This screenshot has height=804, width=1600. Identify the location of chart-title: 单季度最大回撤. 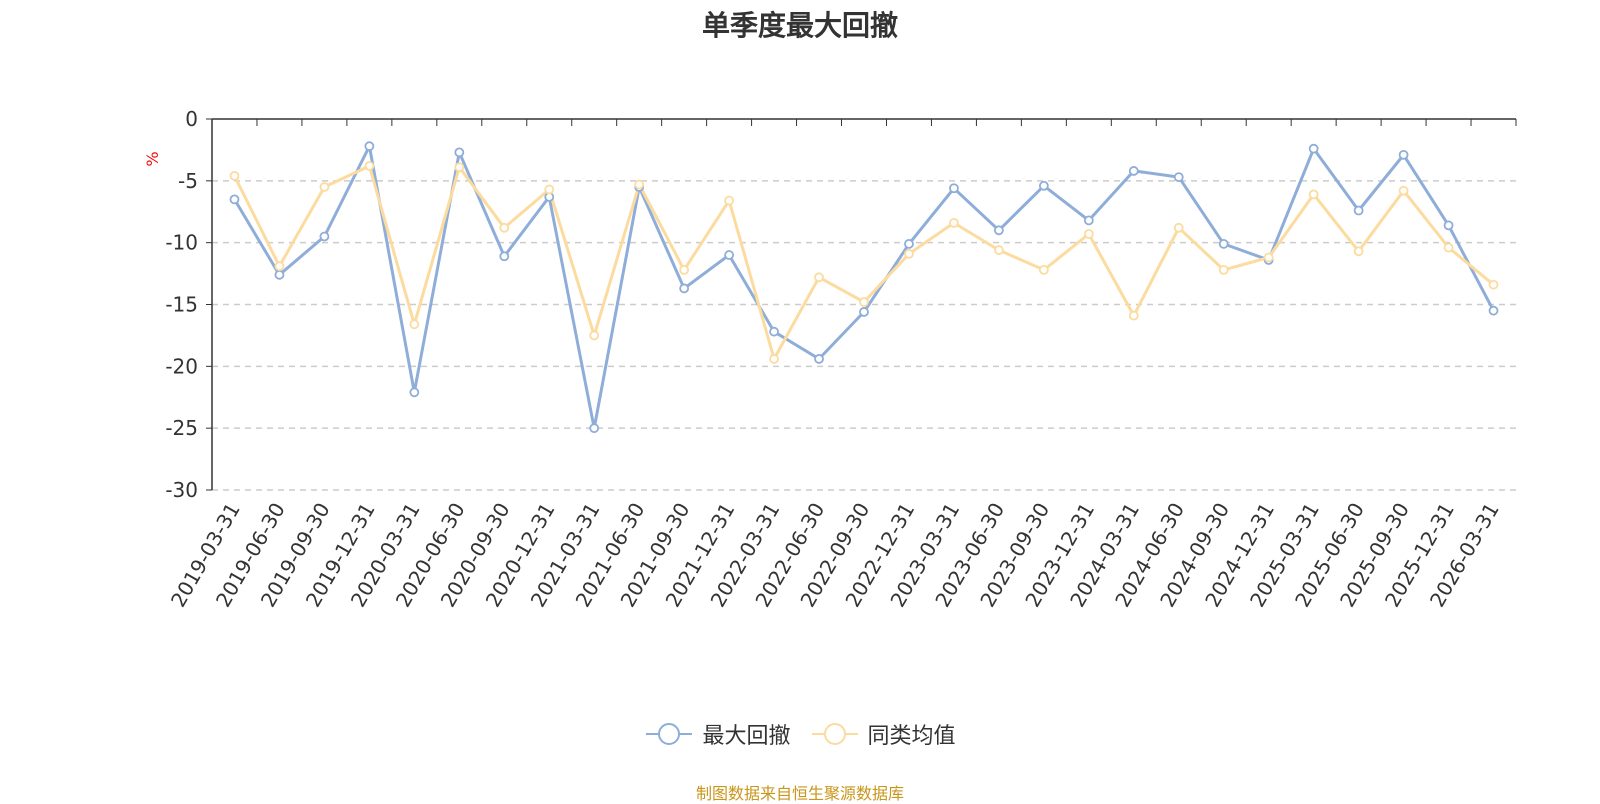
(799, 25).